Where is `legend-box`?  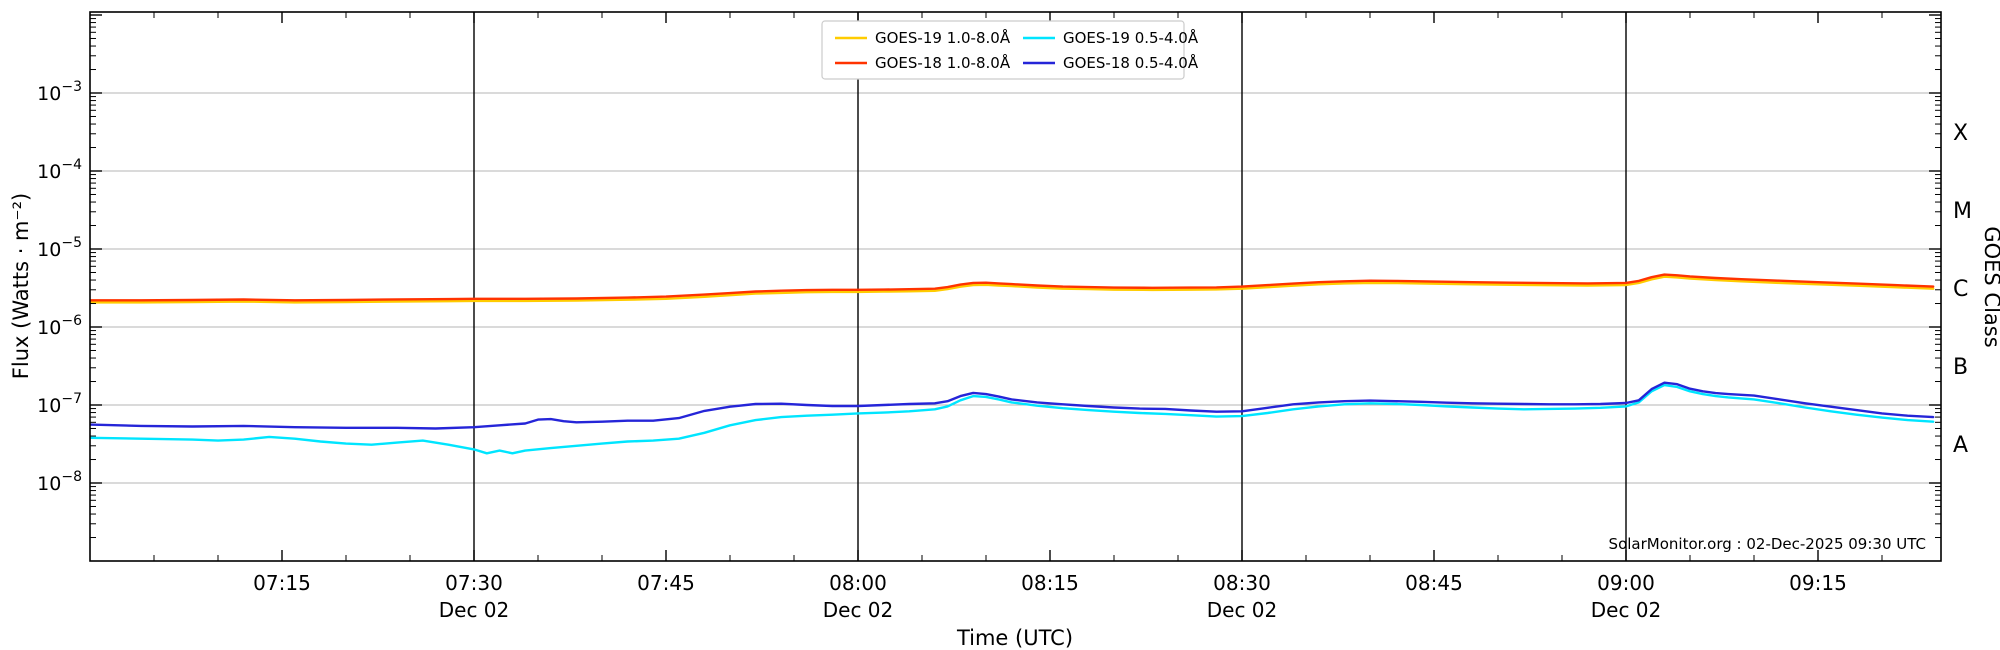 legend-box is located at coordinates (1003, 50).